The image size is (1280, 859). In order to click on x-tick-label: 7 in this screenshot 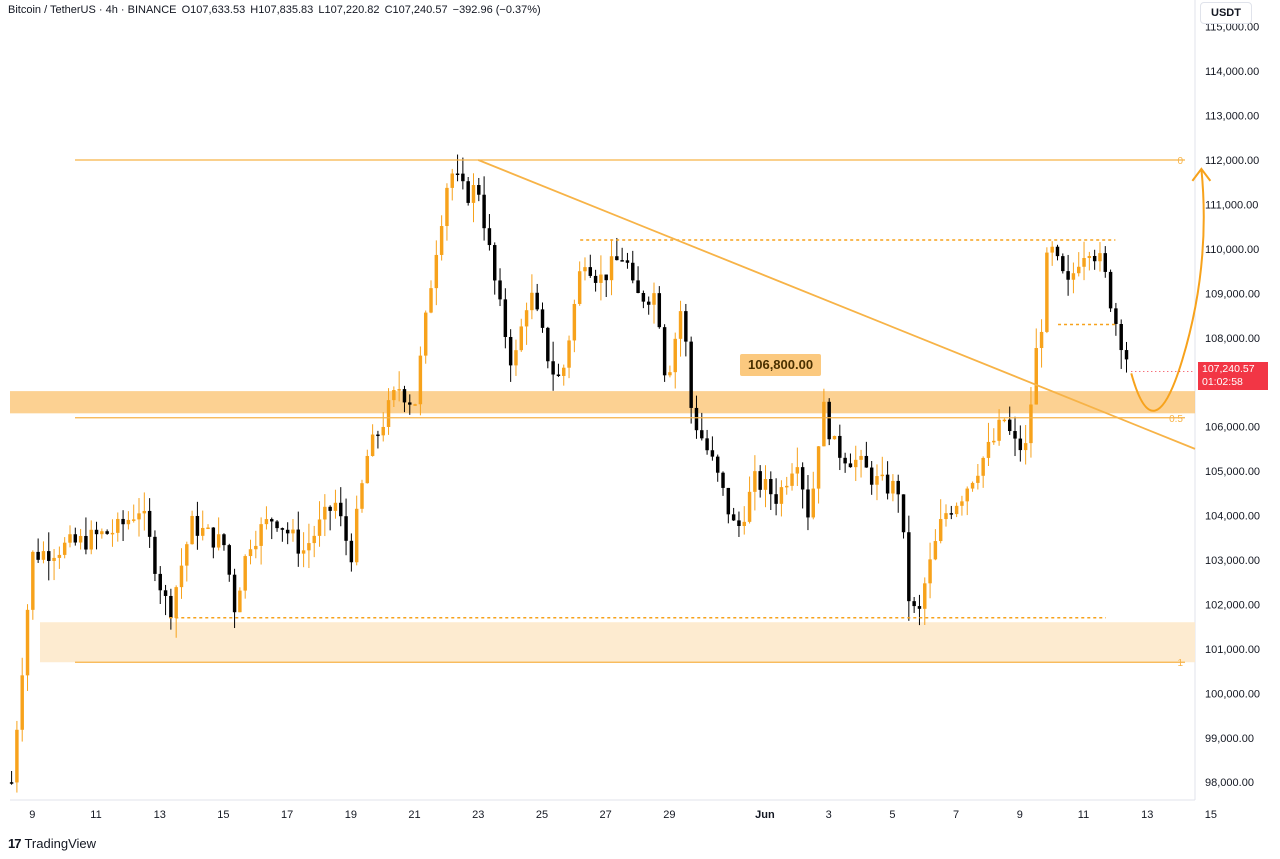, I will do `click(956, 815)`.